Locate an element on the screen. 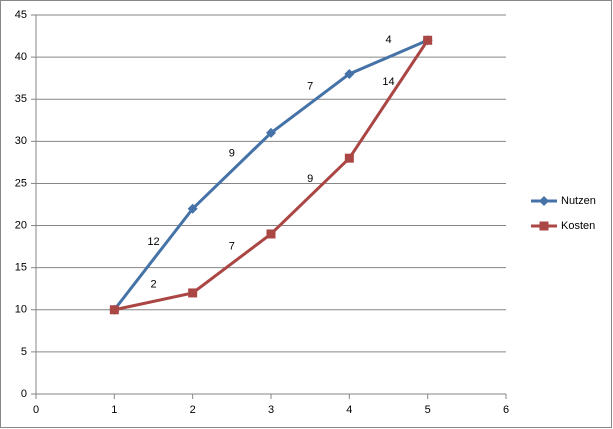 This screenshot has height=429, width=613. x-tick-label: 4 is located at coordinates (349, 410).